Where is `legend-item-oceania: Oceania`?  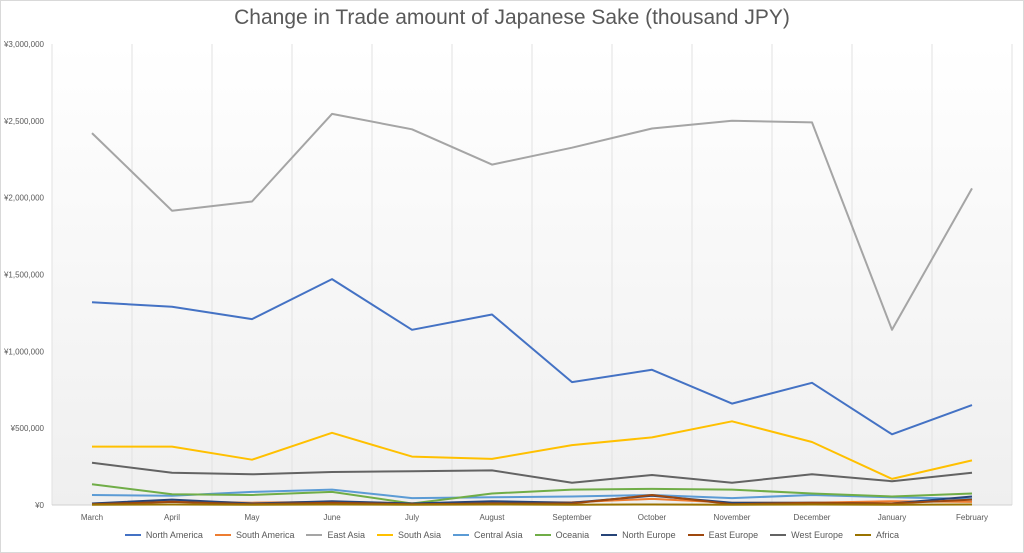 legend-item-oceania: Oceania is located at coordinates (562, 535).